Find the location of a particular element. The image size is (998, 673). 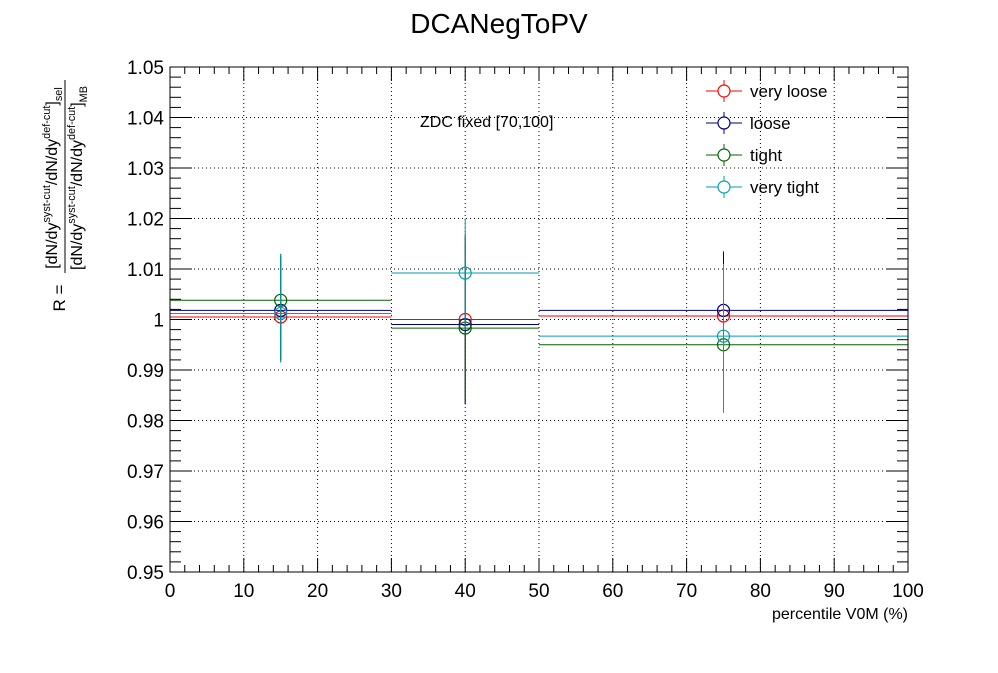

y-tick-label: 0.95 is located at coordinates (145, 573).